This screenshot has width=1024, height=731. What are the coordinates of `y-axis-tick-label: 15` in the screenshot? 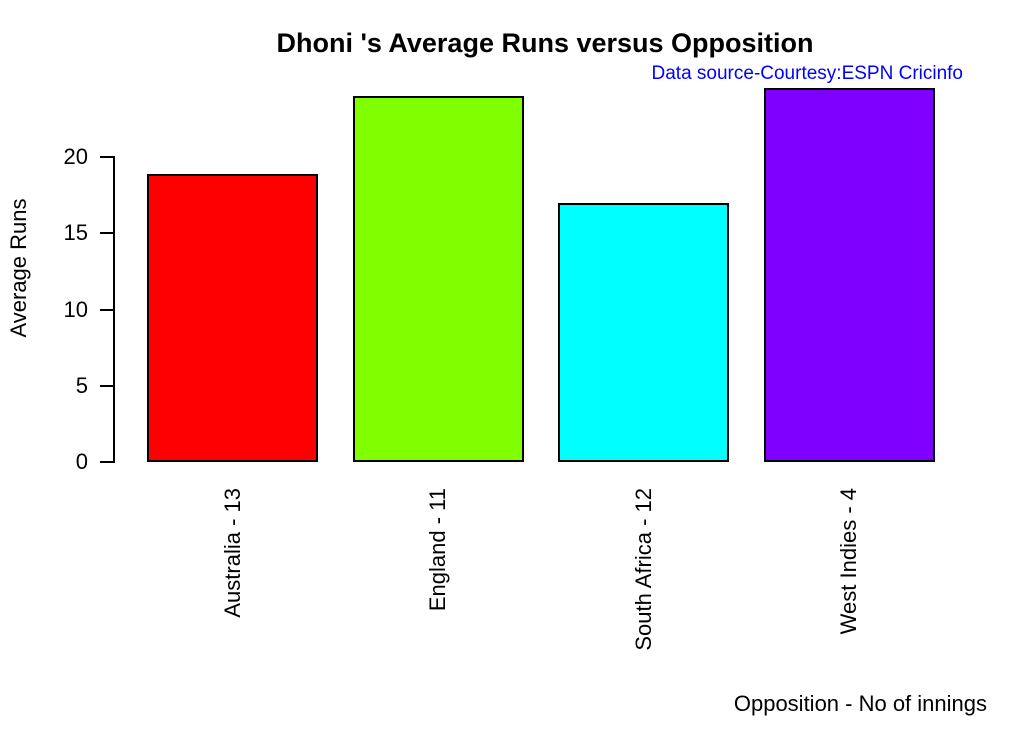 It's located at (75, 232).